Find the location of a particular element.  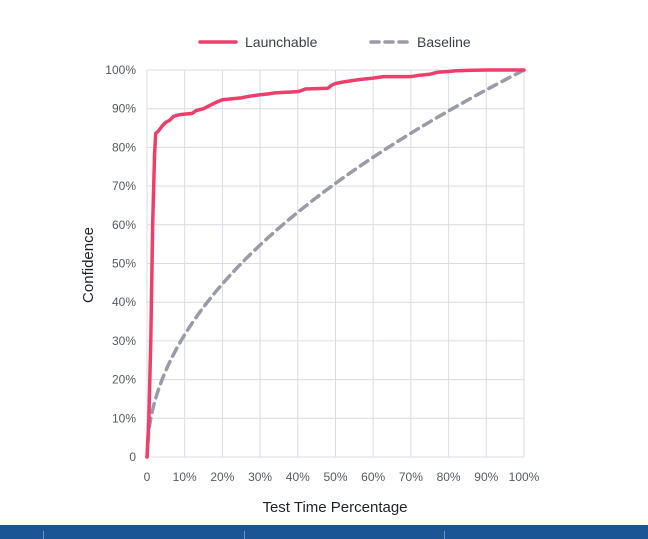

x-tick-label: 50% is located at coordinates (335, 477).